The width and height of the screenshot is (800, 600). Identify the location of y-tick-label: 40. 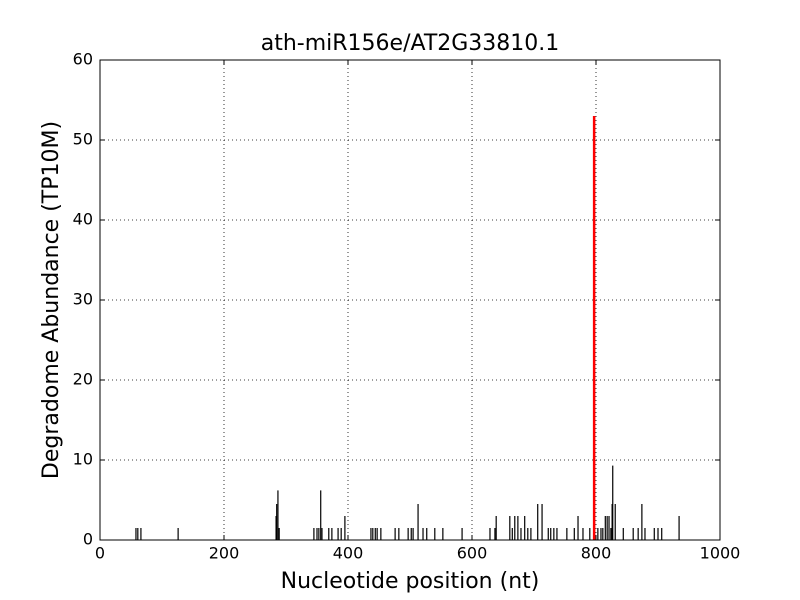
(83, 219).